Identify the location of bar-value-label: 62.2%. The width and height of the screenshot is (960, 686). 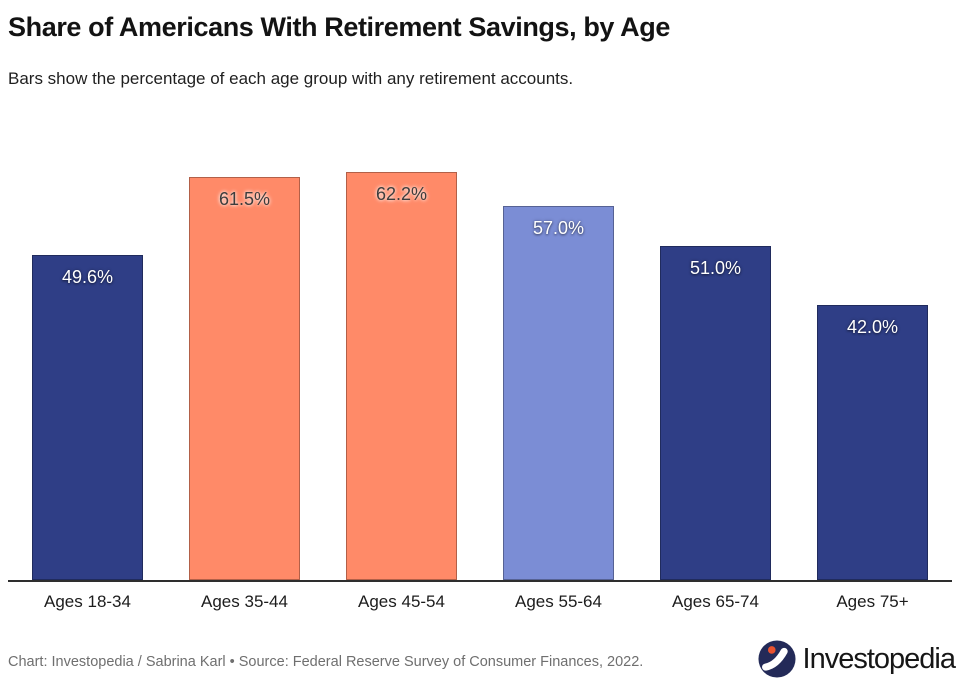
(401, 194).